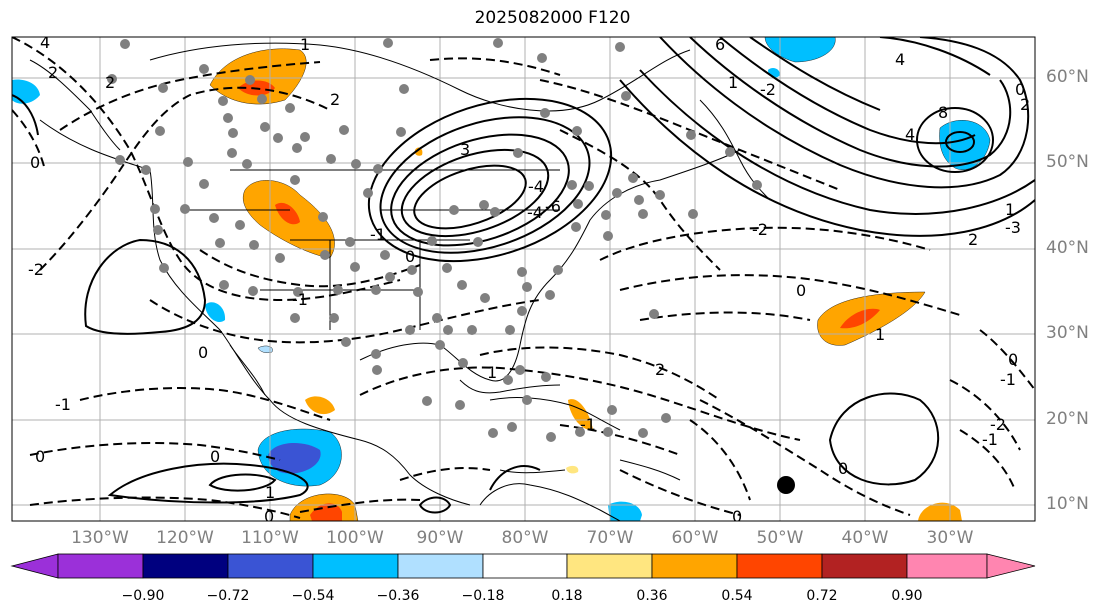 This screenshot has width=1105, height=615. I want to click on contour-label: -3, so click(1013, 227).